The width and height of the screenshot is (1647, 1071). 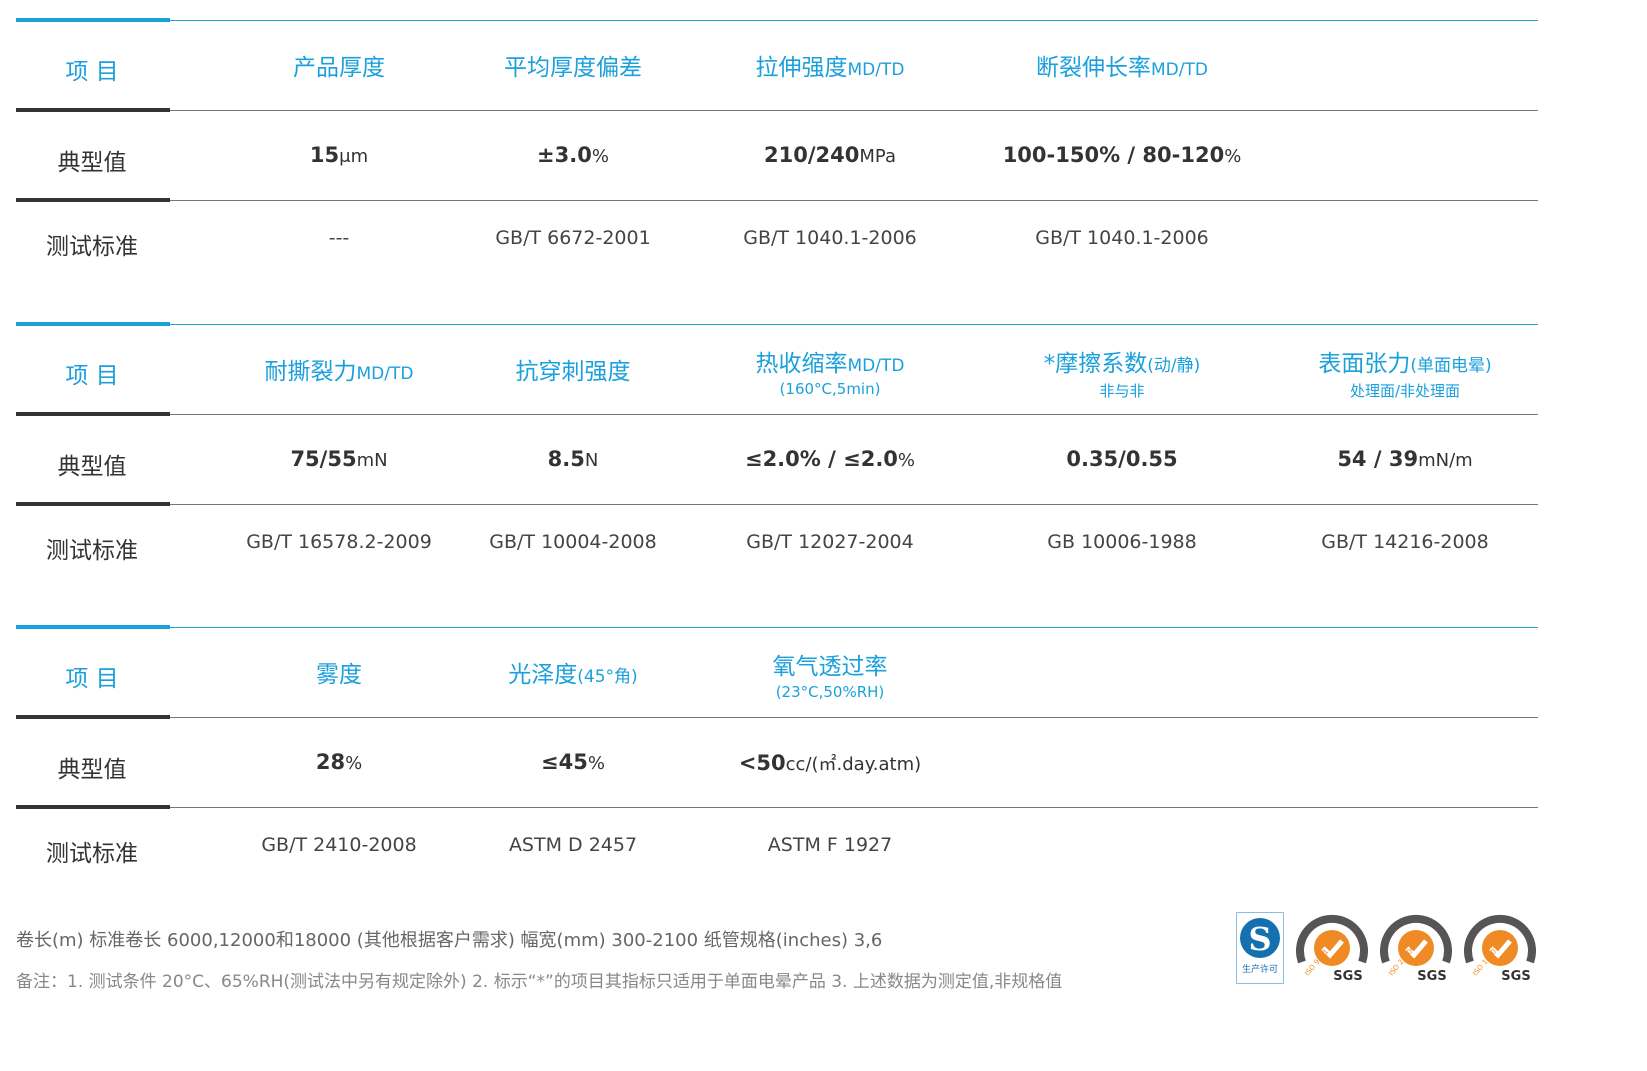 What do you see at coordinates (1122, 391) in the screenshot?
I see `header-sub: 非与非` at bounding box center [1122, 391].